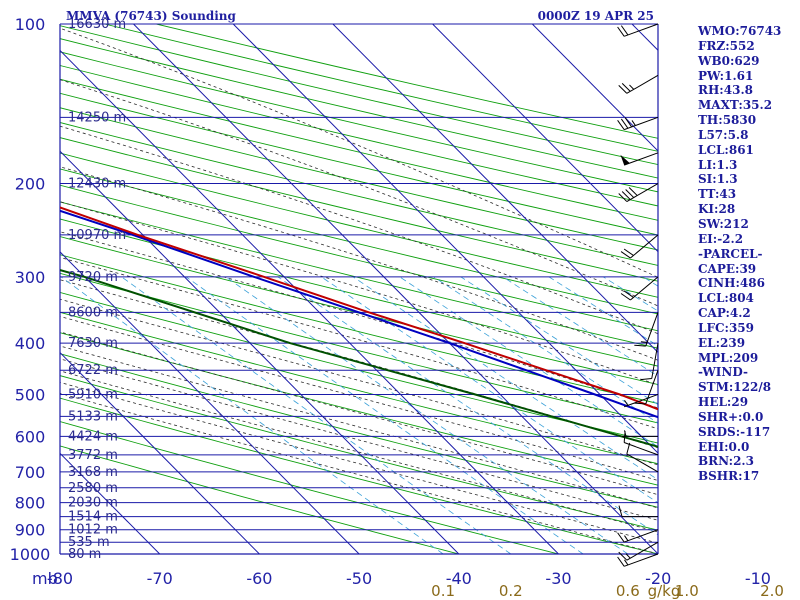 This screenshot has height=600, width=800. Describe the element at coordinates (730, 253) in the screenshot. I see `index-row: -PARCEL-` at that location.